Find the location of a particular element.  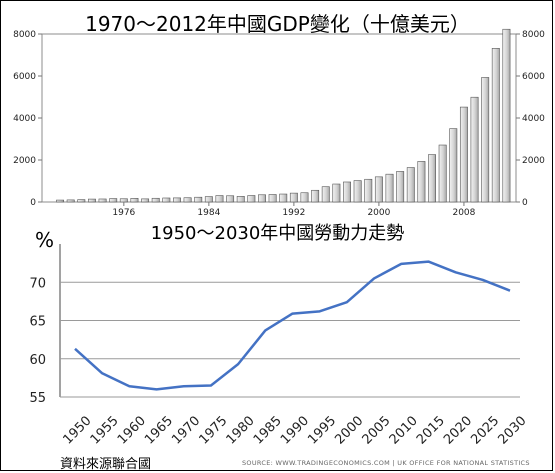

gdp-y-tick-label-right: 6000 is located at coordinates (533, 77).